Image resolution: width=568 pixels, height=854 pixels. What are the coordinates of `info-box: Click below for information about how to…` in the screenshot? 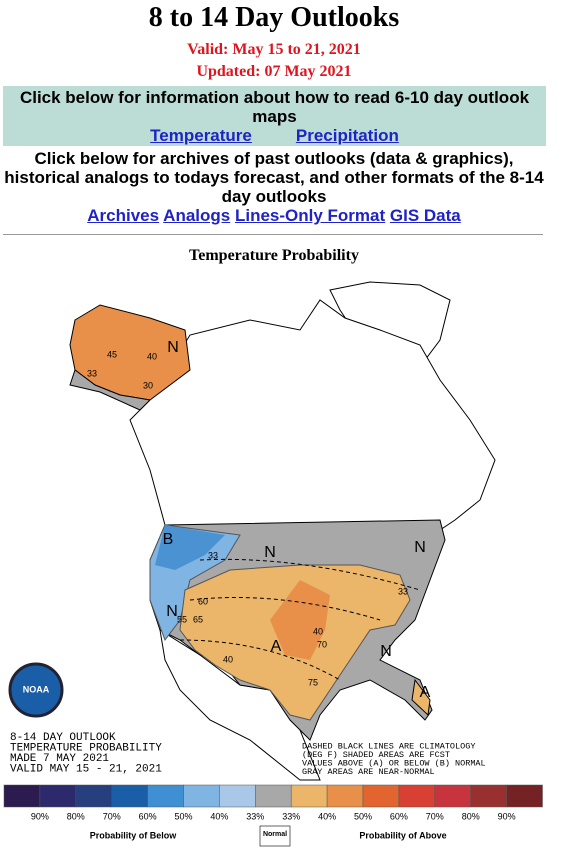 It's located at (274, 116).